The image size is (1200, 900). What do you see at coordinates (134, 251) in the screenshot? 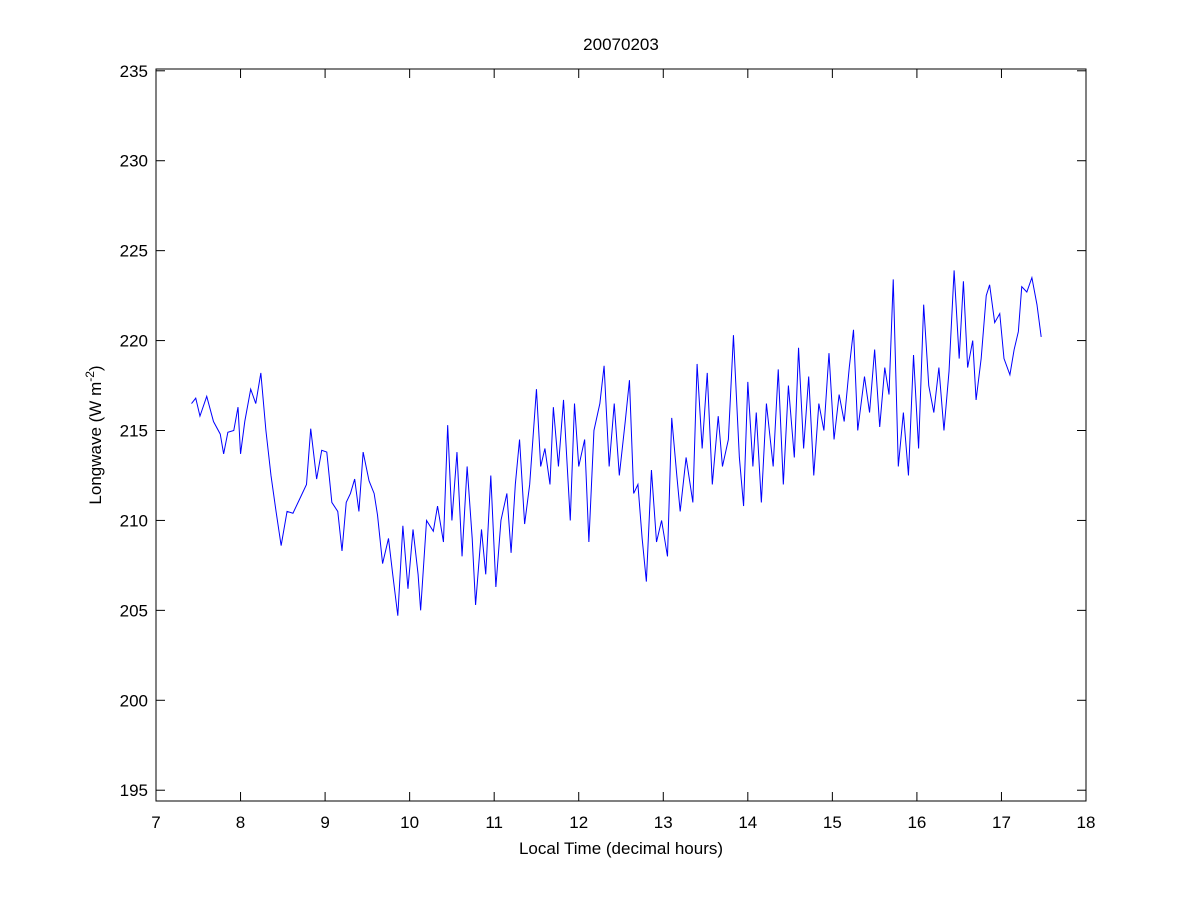
I see `y-tick-label: 225` at bounding box center [134, 251].